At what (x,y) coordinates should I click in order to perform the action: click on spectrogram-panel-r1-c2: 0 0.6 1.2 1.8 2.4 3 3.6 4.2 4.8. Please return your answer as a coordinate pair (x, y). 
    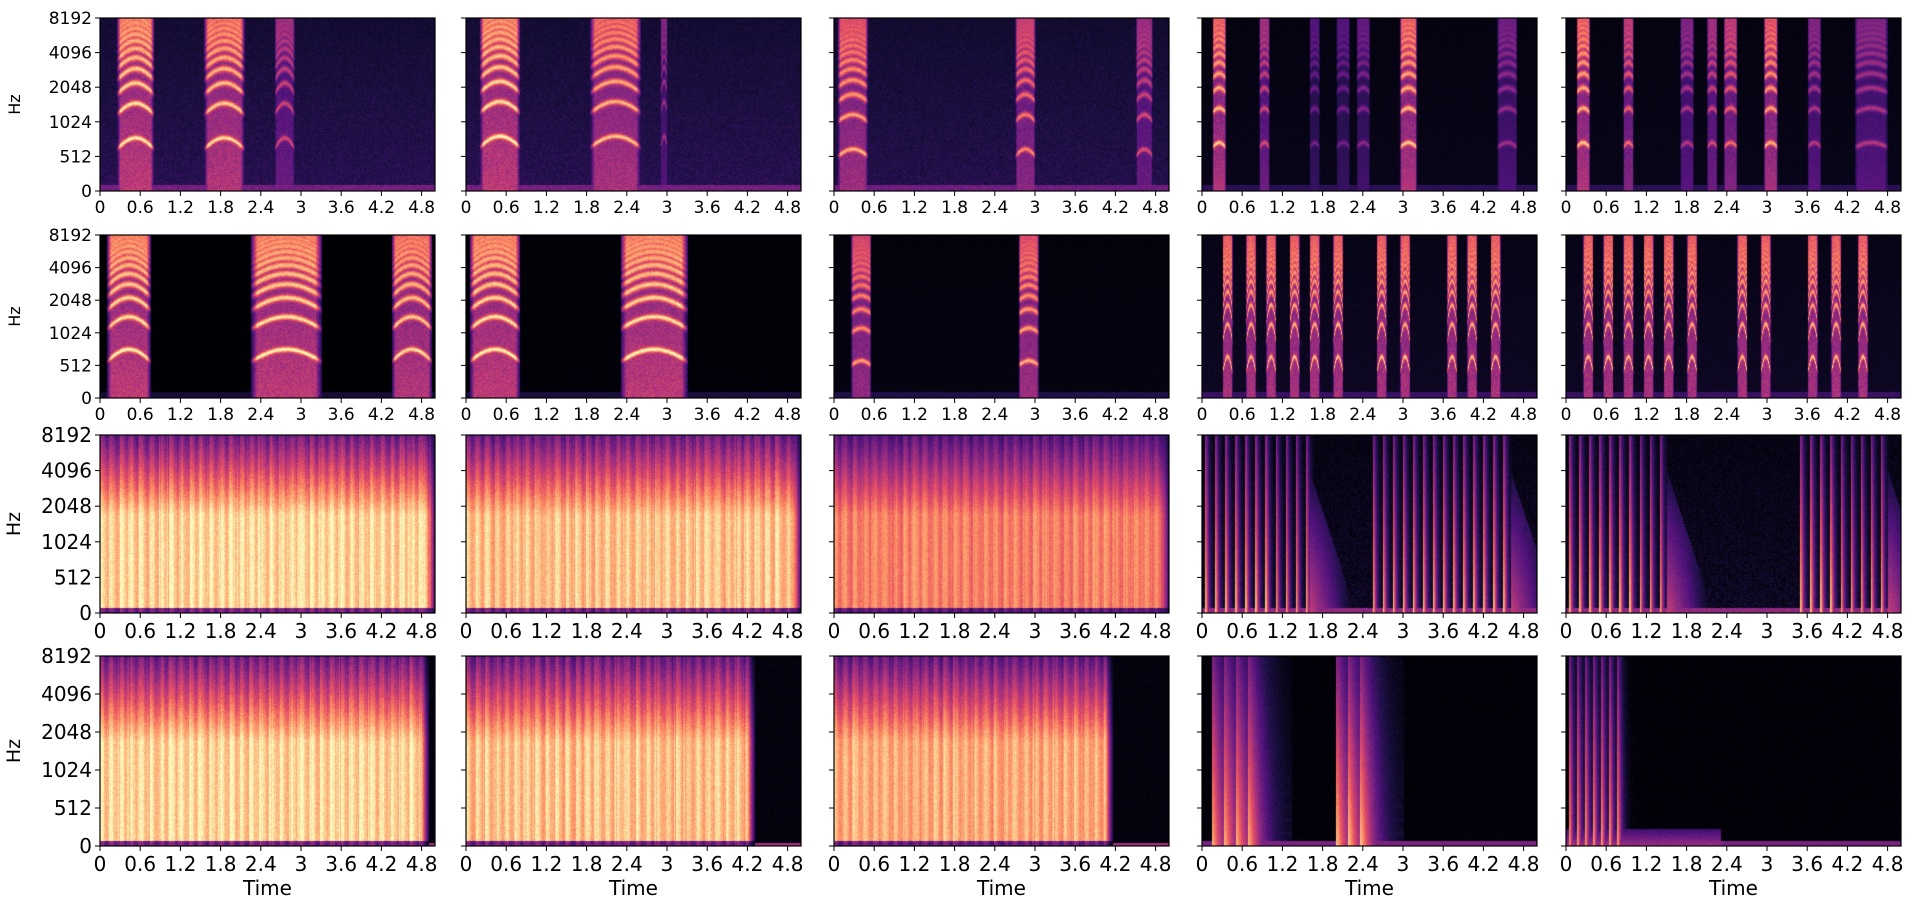
    Looking at the image, I should click on (631, 117).